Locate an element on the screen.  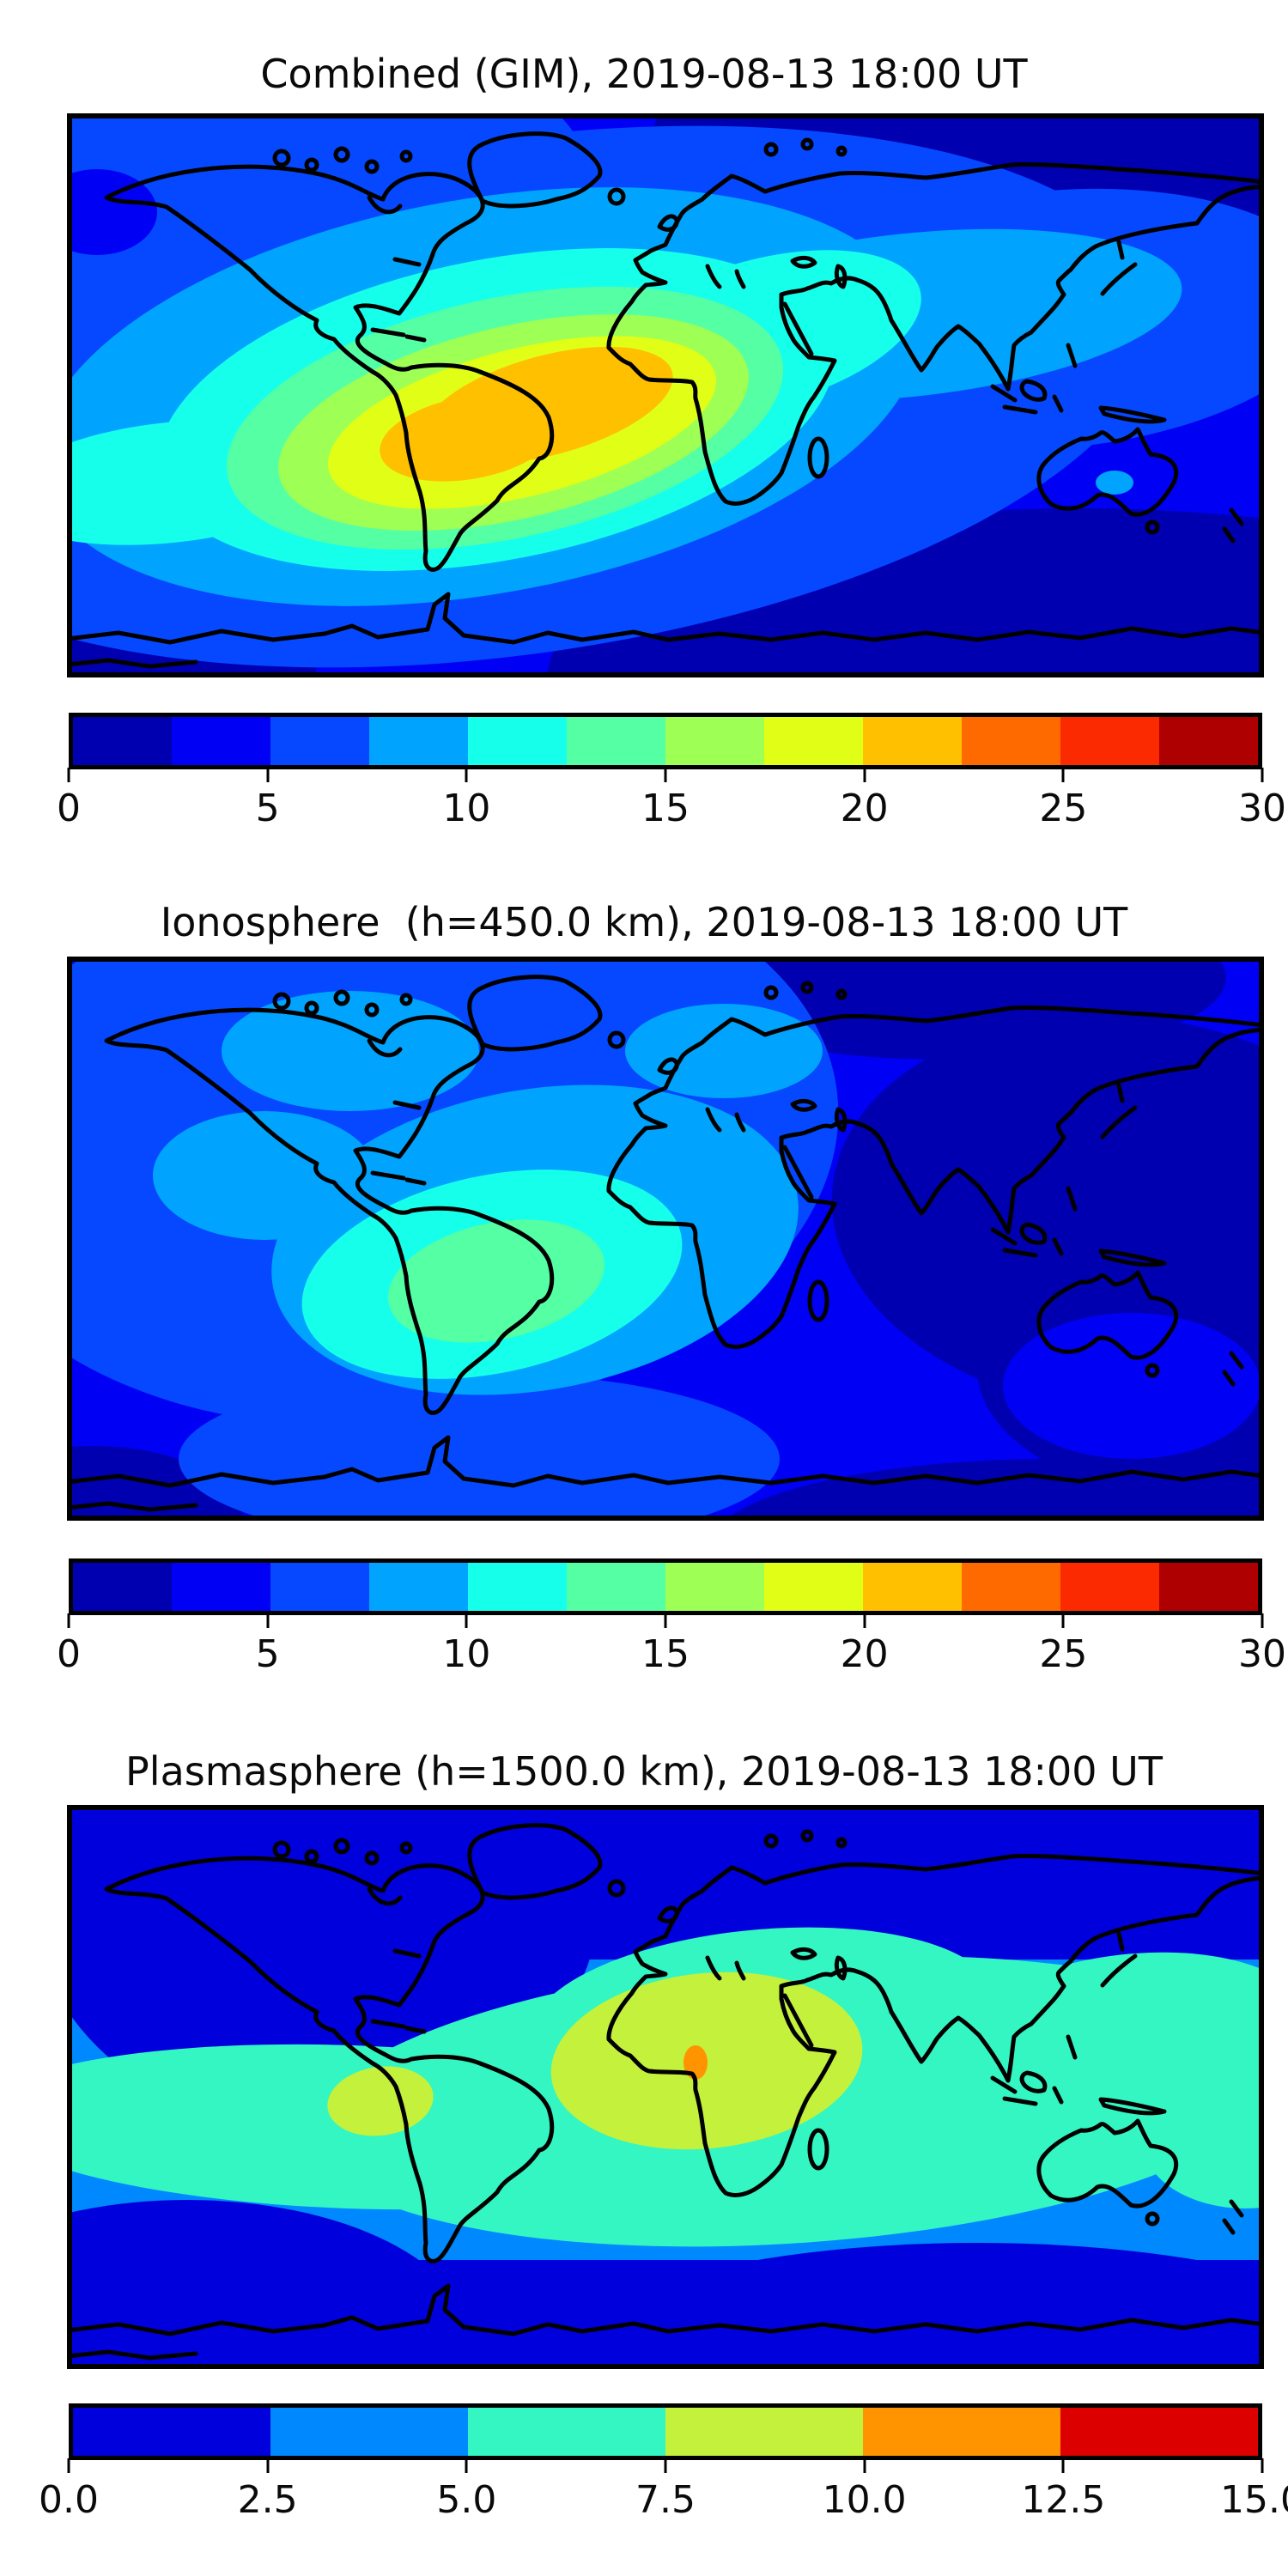
colorbar-ionosphere is located at coordinates (665, 1587).